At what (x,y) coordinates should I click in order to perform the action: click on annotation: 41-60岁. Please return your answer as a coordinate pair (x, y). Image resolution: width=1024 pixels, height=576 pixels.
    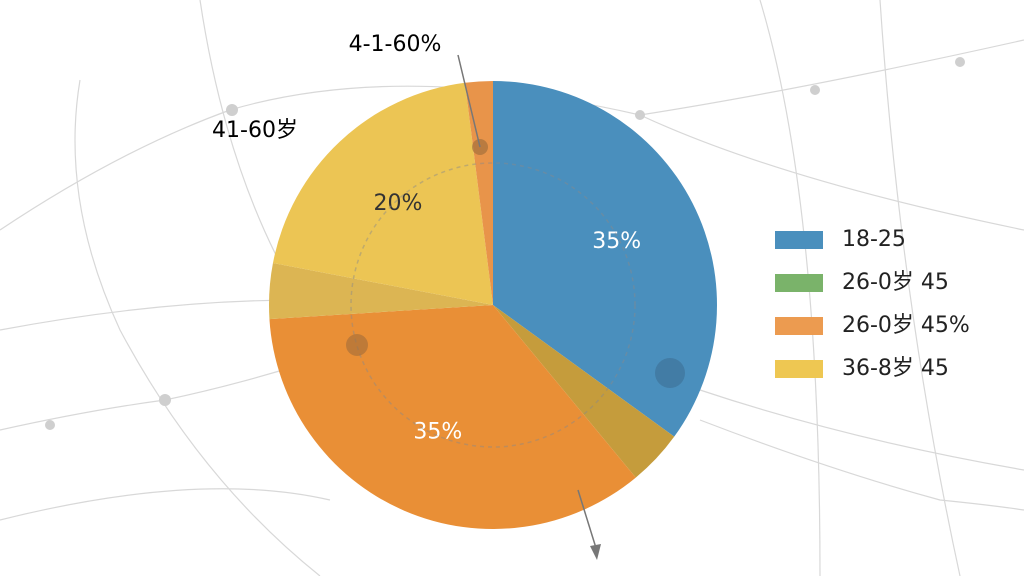
    Looking at the image, I should click on (255, 130).